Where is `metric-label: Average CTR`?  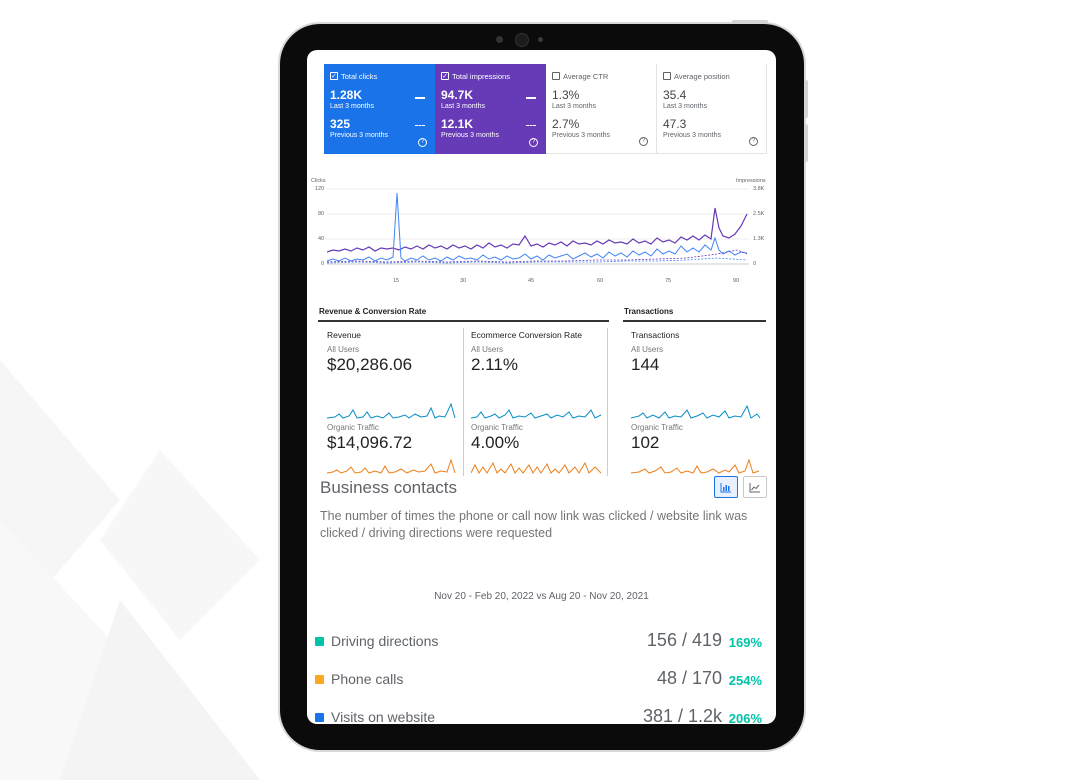 metric-label: Average CTR is located at coordinates (586, 76).